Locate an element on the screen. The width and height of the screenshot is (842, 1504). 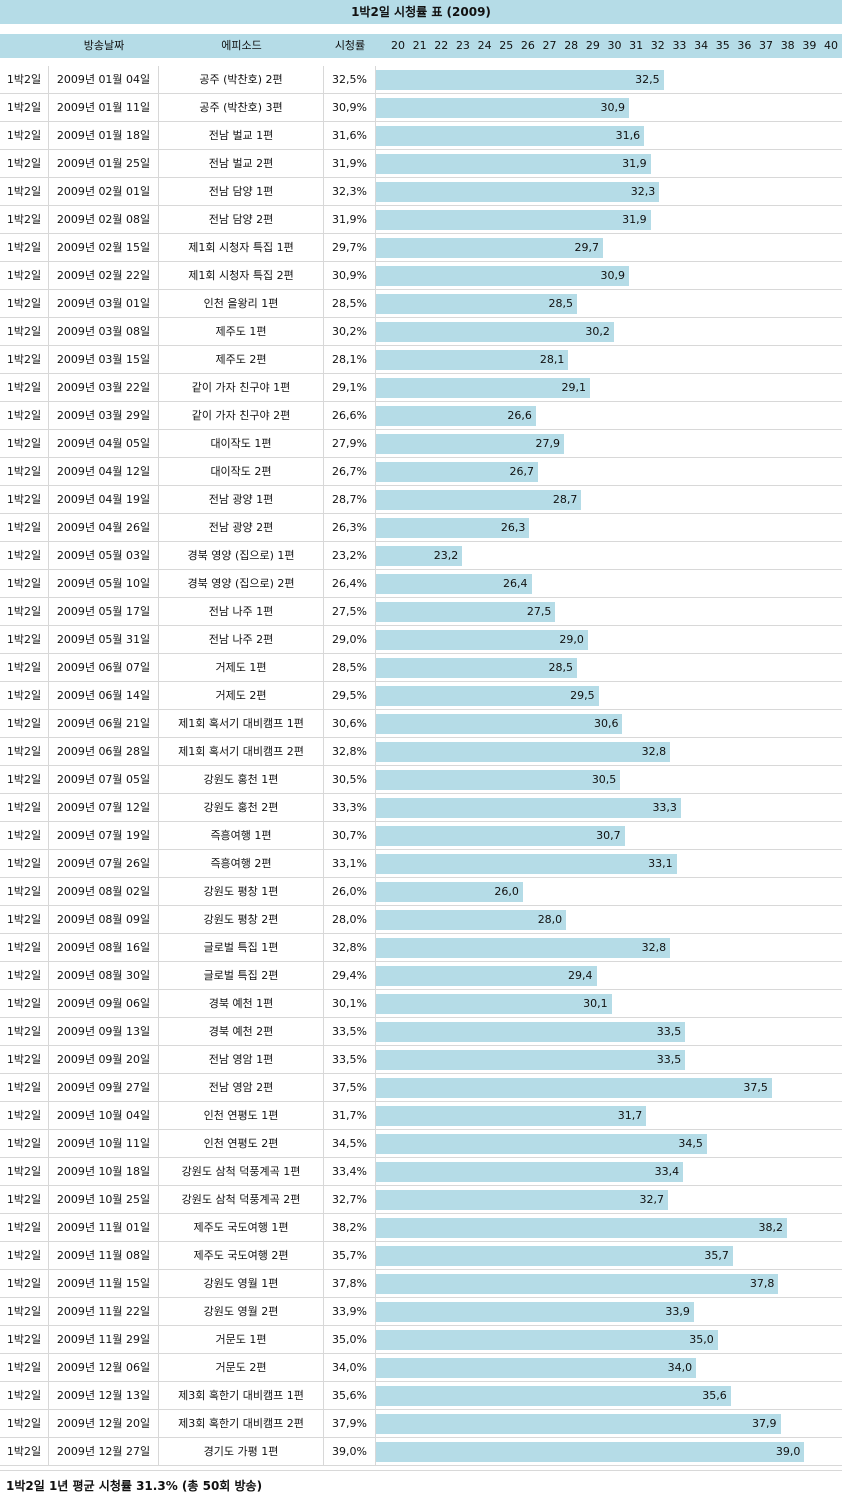
table-row: 1박2일 2009년 07월 26일 즉흥여행 2편 33,1% 33,1 is located at coordinates (421, 864).